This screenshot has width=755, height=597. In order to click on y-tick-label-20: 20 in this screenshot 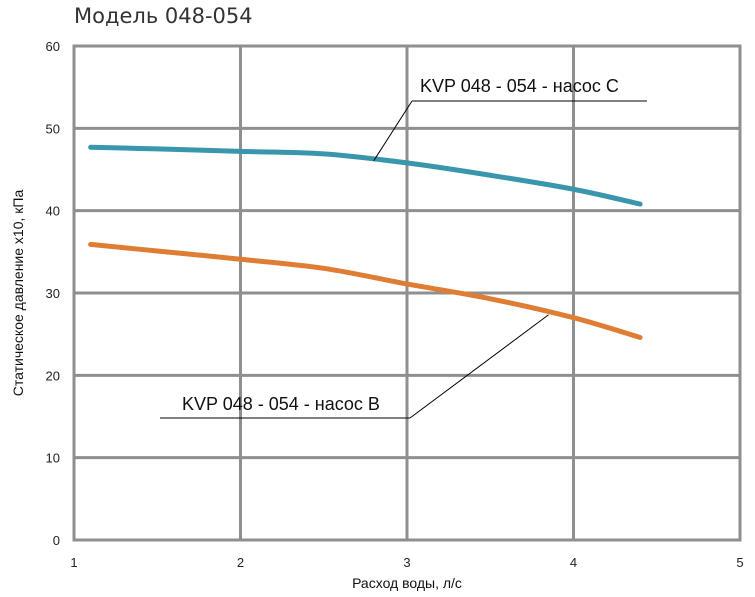, I will do `click(53, 375)`.